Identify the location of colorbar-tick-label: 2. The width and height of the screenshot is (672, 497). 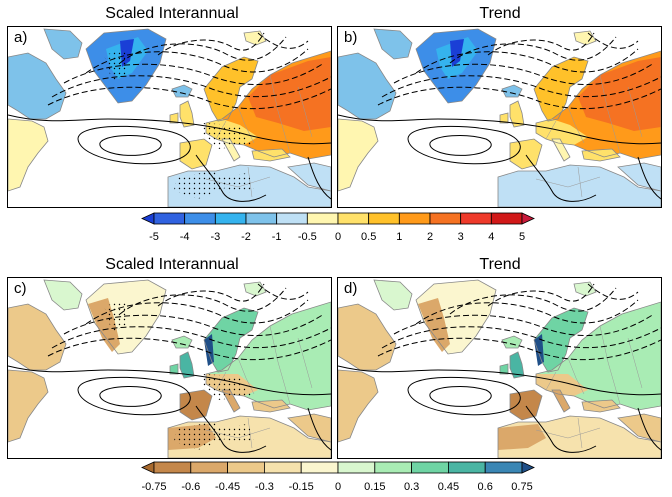
(430, 237).